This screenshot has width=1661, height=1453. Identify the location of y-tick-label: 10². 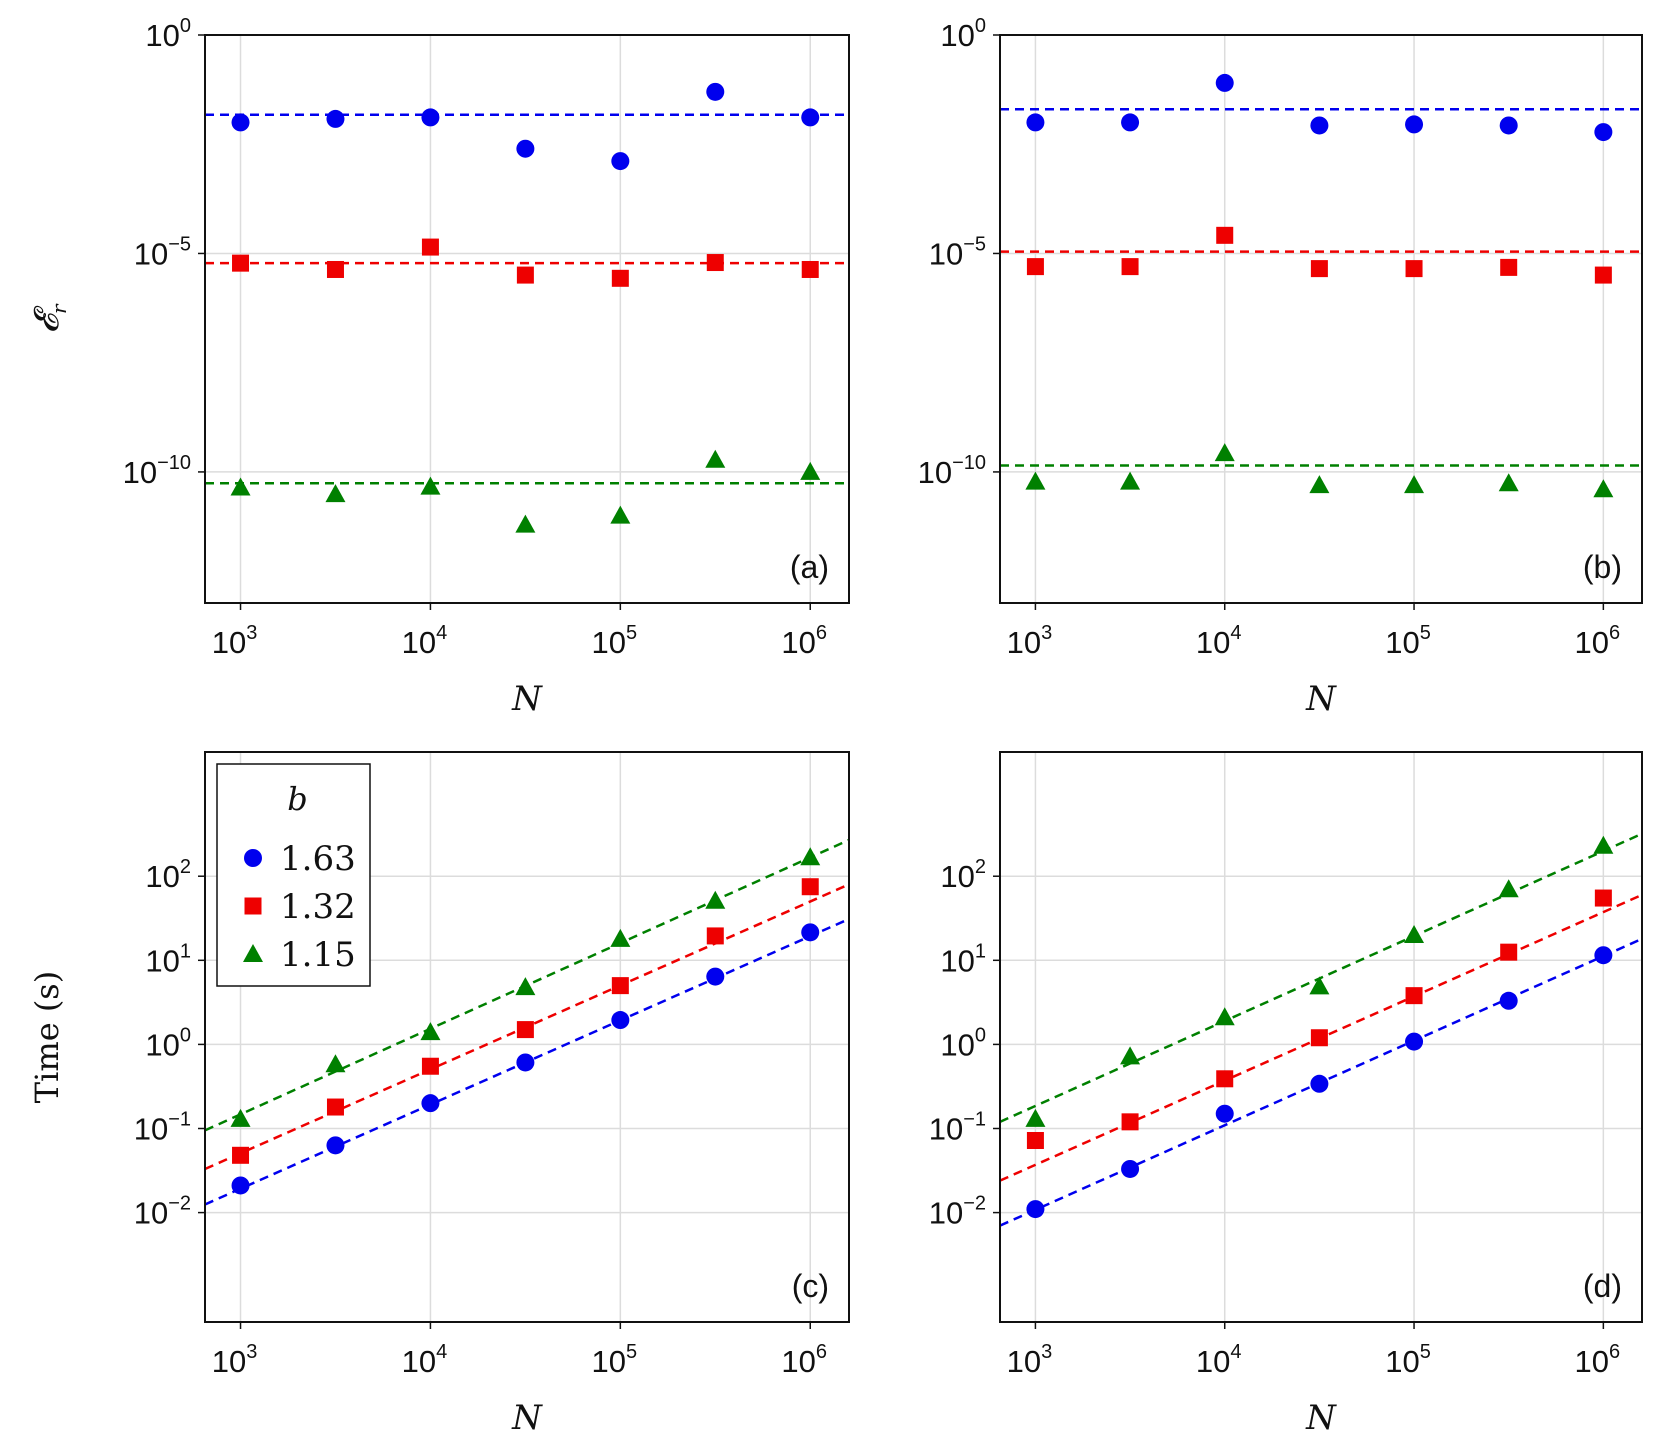
(168, 875).